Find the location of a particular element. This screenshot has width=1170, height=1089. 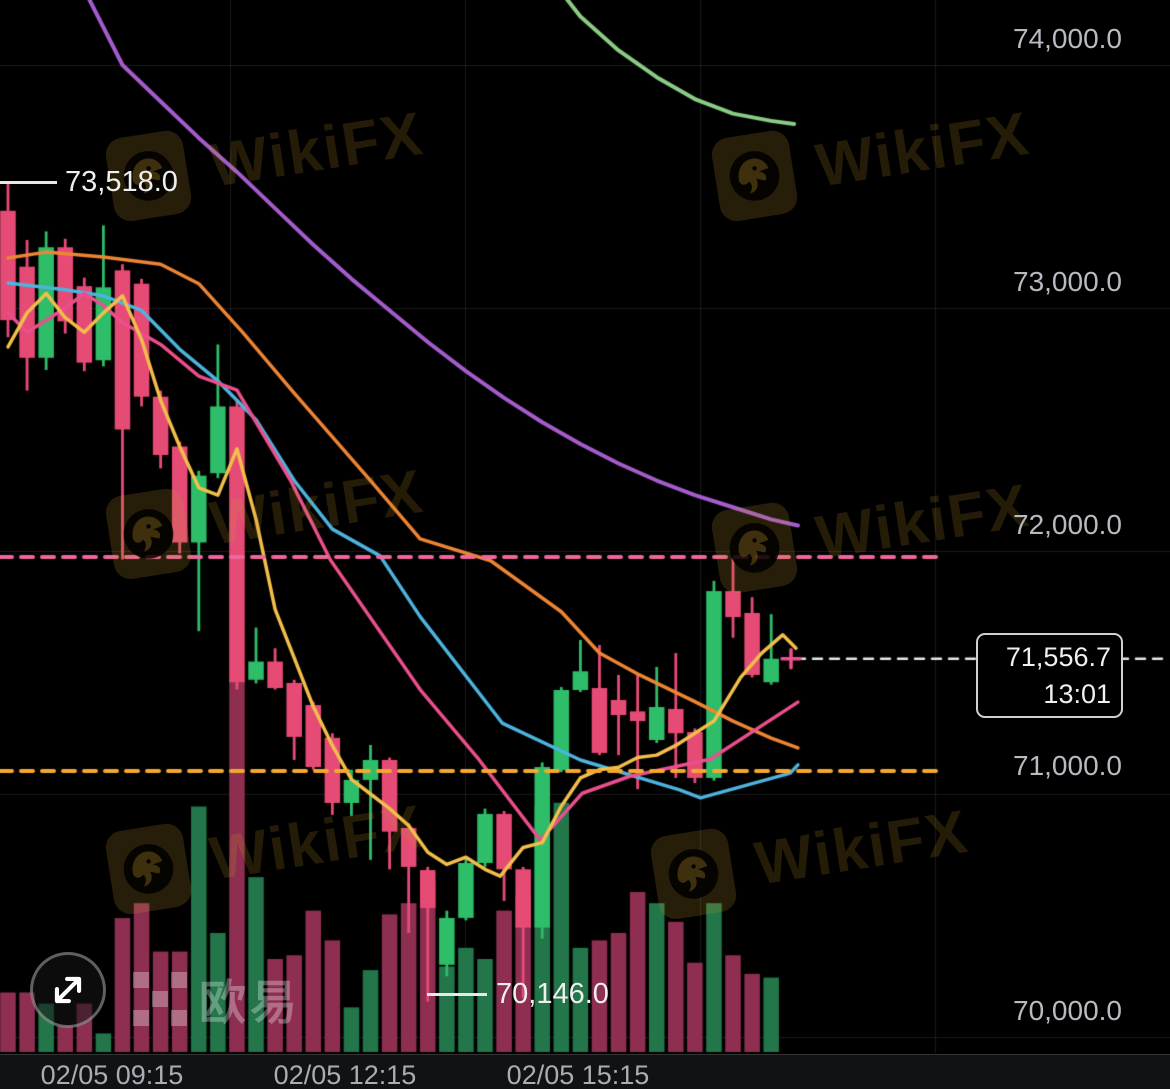

high-price-tick is located at coordinates (28, 182).